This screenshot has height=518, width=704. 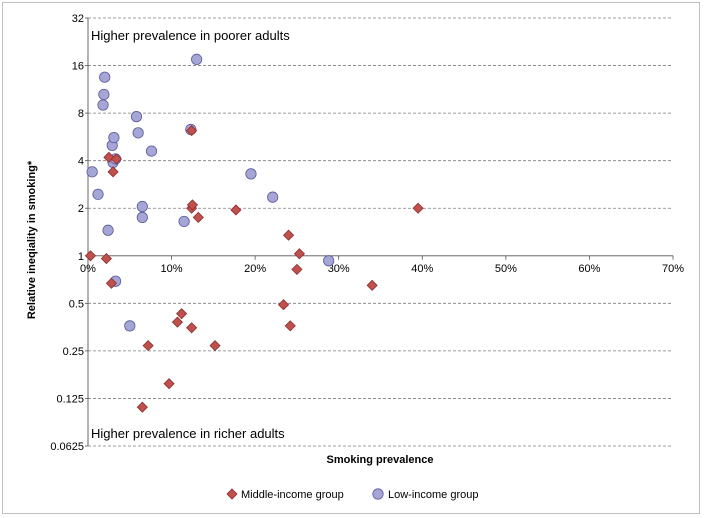 I want to click on x-tick-label: 50%, so click(x=506, y=269).